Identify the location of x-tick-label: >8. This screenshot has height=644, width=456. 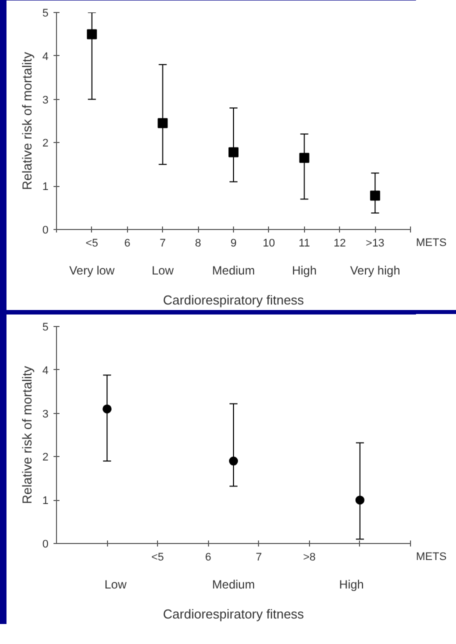
(309, 558).